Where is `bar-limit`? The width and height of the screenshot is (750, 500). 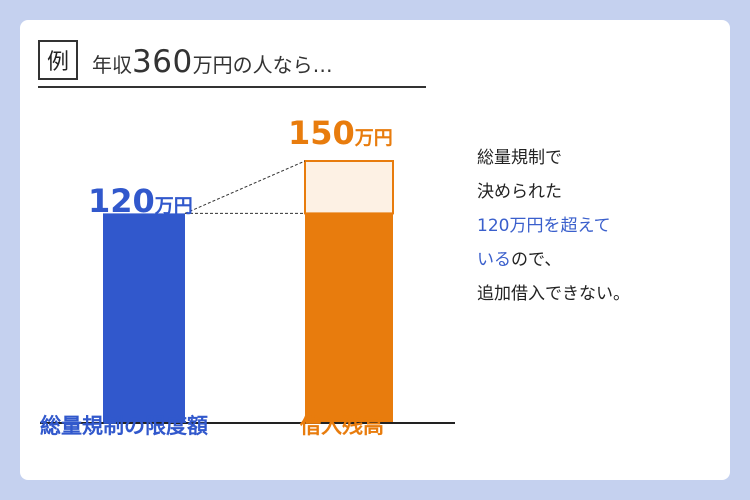 bar-limit is located at coordinates (144, 318).